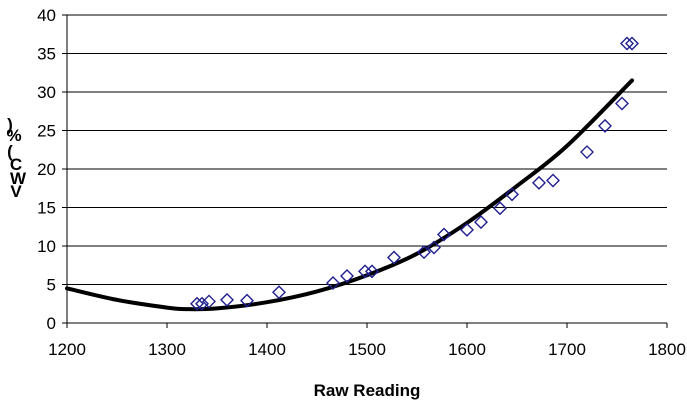 Image resolution: width=687 pixels, height=404 pixels. Describe the element at coordinates (467, 349) in the screenshot. I see `x-tick-label: 1600` at that location.